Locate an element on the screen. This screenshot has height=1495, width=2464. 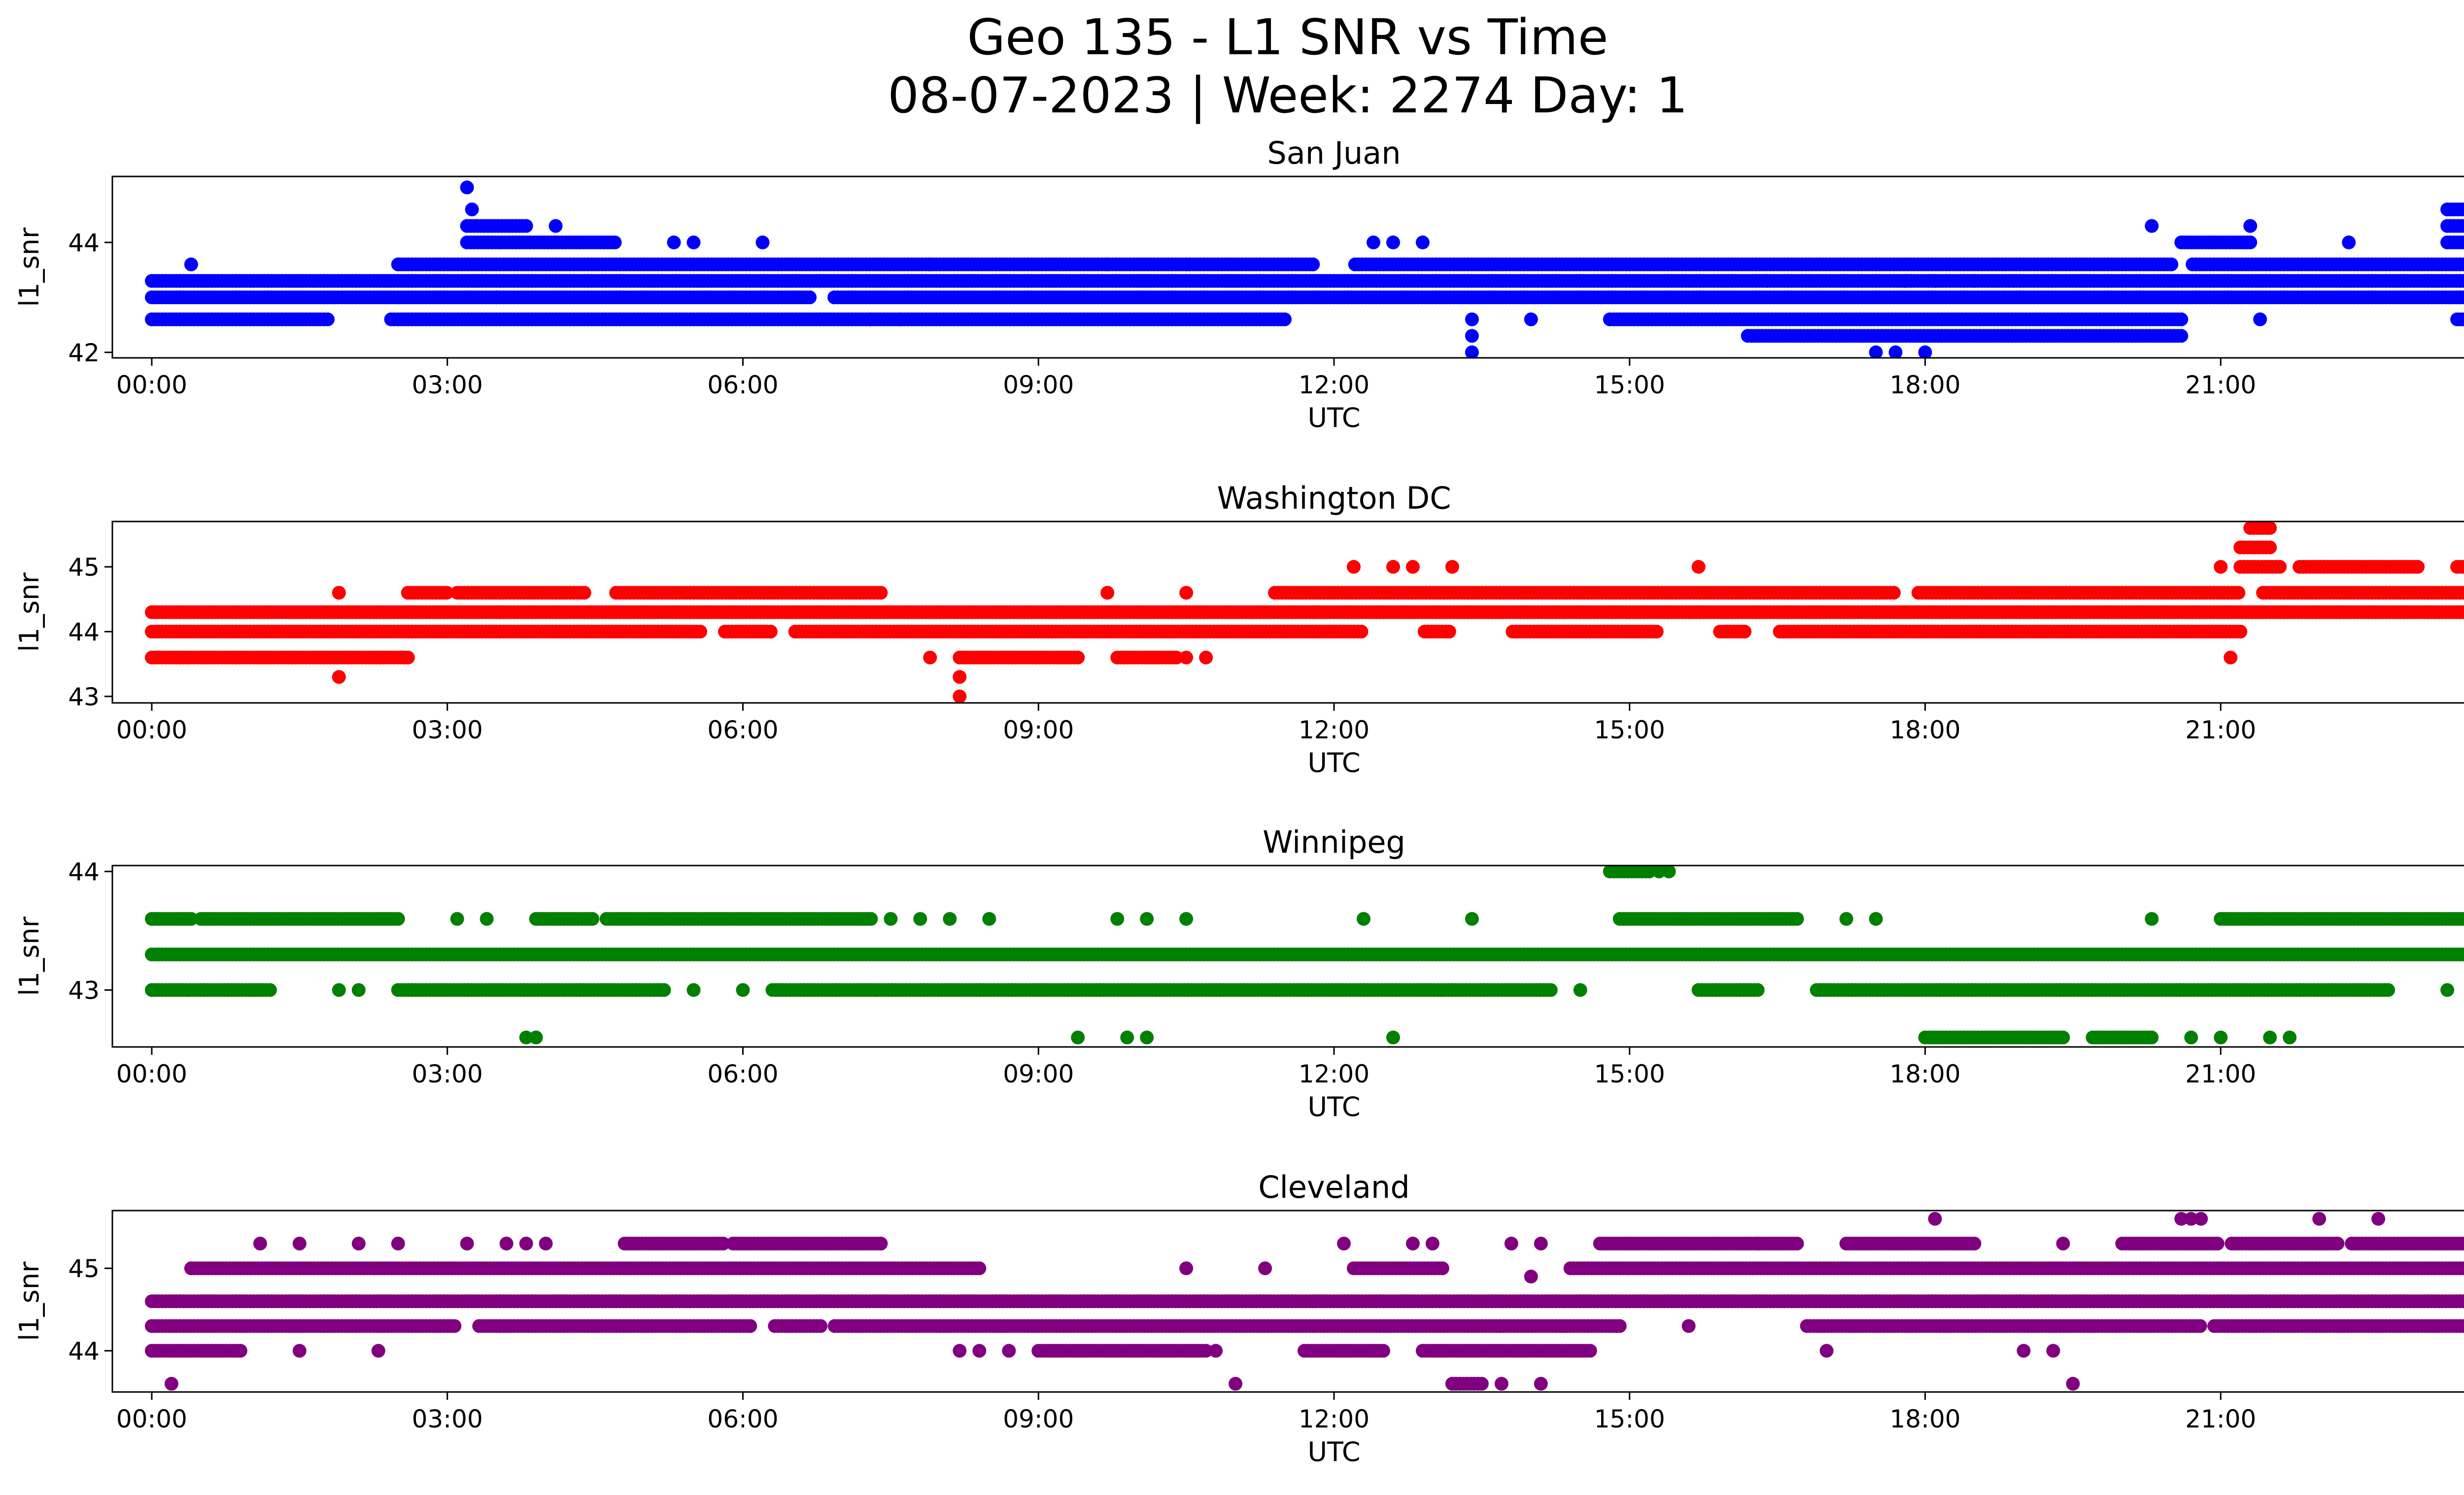
figure-title-line1: Geo 135 - L1 SNR vs Time is located at coordinates (1287, 37).